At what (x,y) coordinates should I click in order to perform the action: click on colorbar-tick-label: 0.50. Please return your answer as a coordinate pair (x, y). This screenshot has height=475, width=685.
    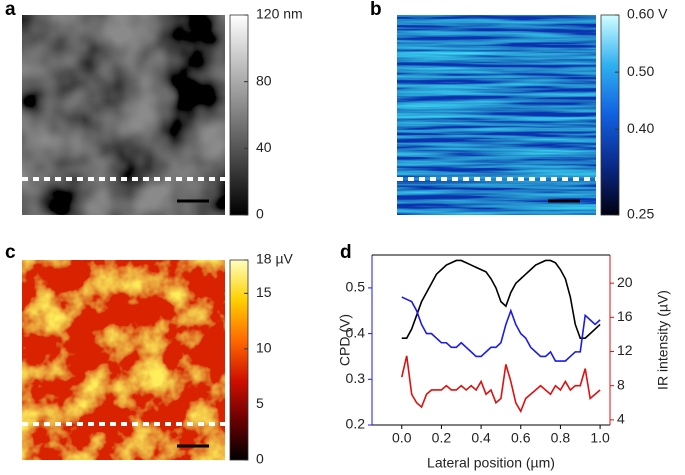
    Looking at the image, I should click on (640, 71).